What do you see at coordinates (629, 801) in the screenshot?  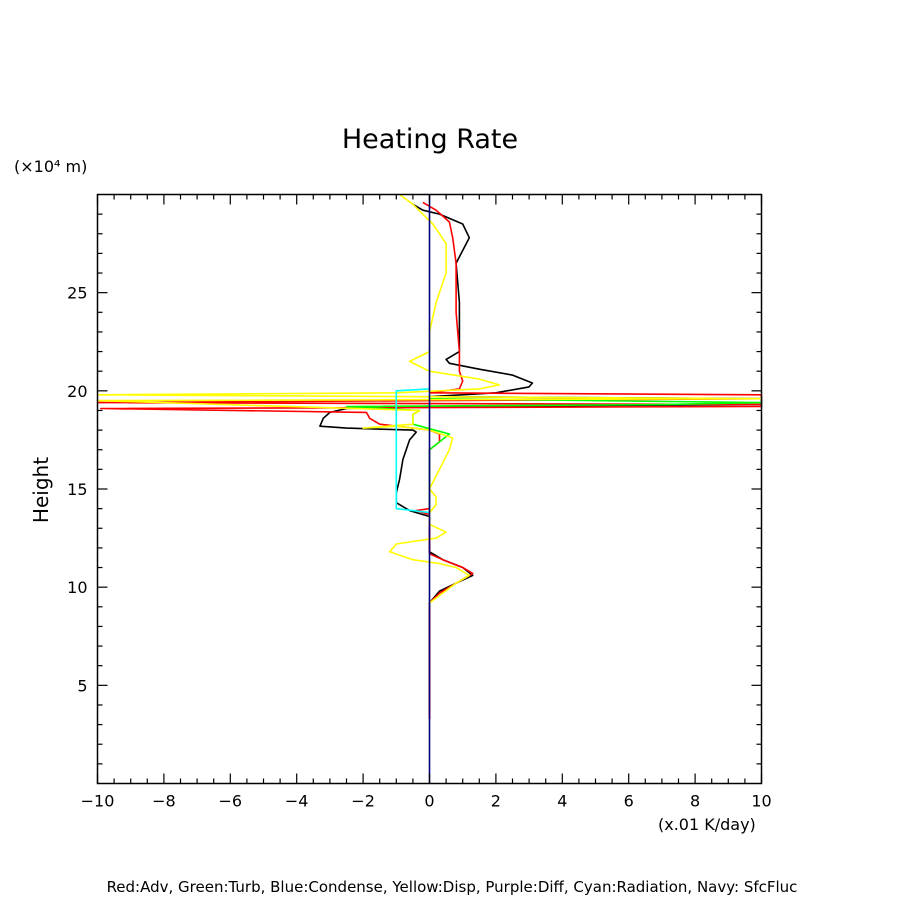 I see `x-tick-label: 6` at bounding box center [629, 801].